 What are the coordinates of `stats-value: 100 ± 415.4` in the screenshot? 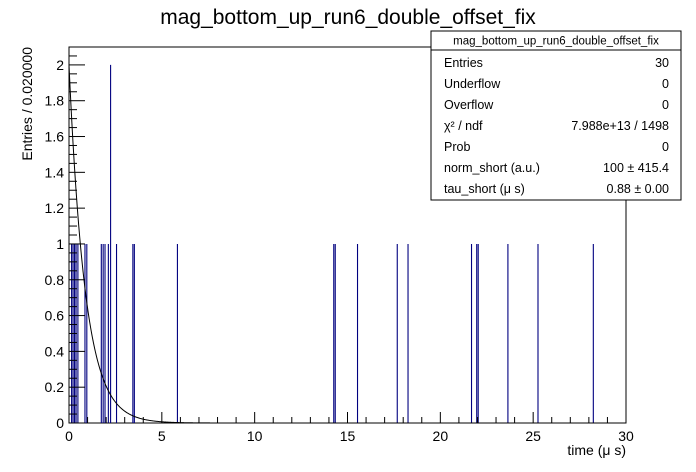 It's located at (636, 168).